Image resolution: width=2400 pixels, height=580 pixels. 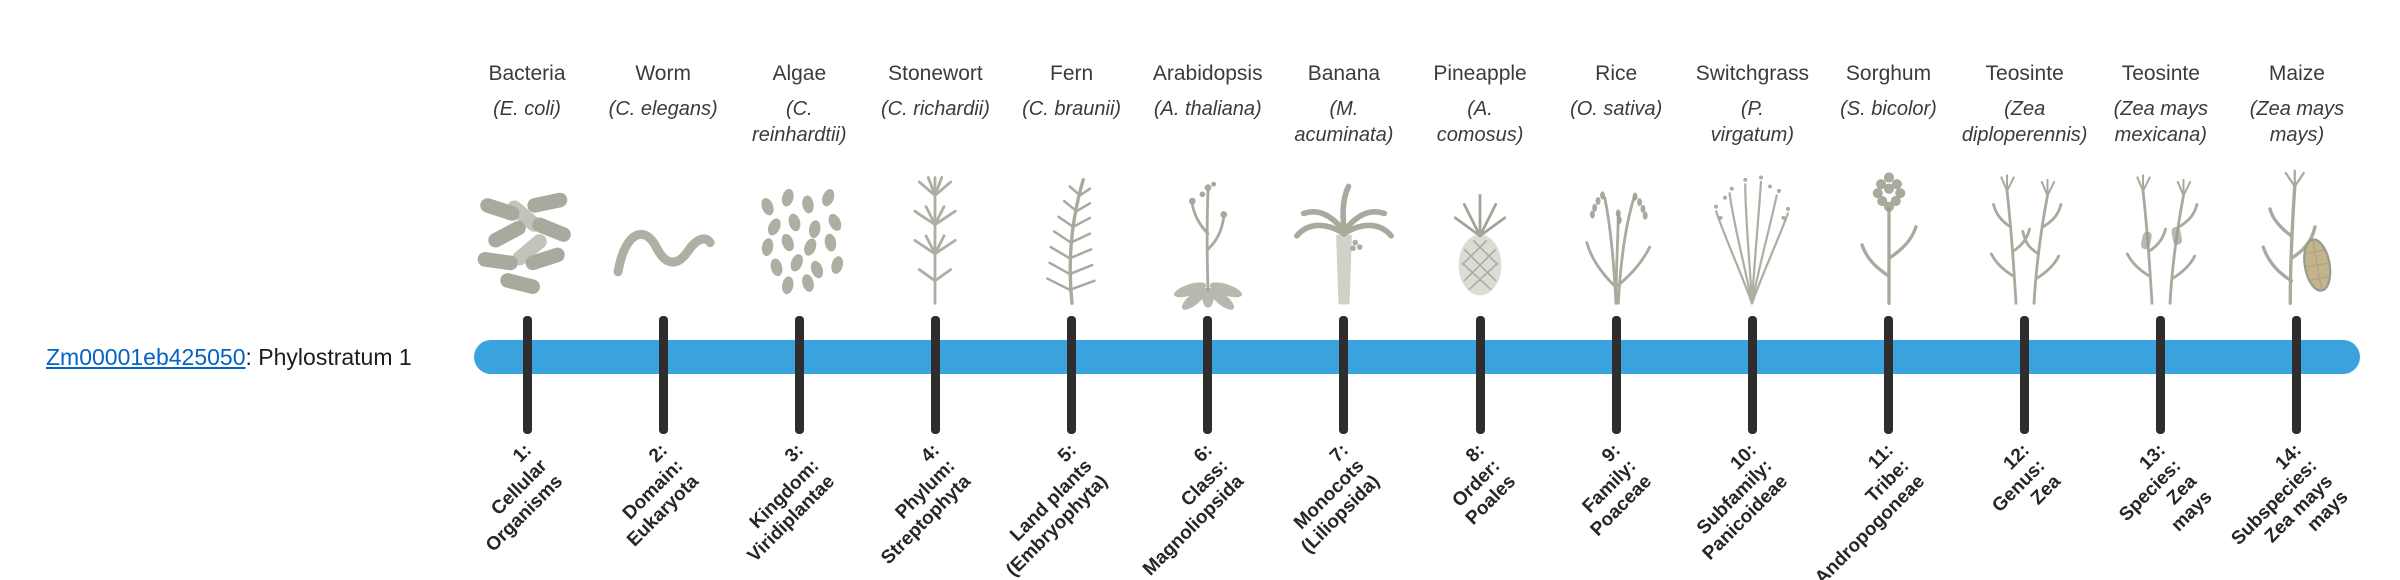 What do you see at coordinates (1480, 122) in the screenshot?
I see `organism-scientific-name: (A. comosus)` at bounding box center [1480, 122].